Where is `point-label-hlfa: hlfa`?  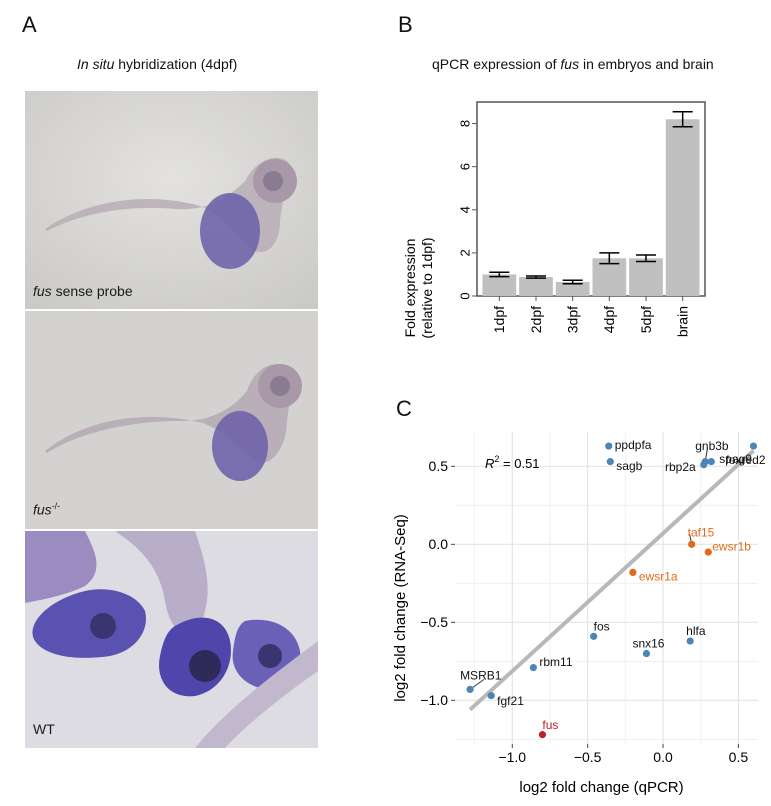
point-label-hlfa: hlfa is located at coordinates (696, 631).